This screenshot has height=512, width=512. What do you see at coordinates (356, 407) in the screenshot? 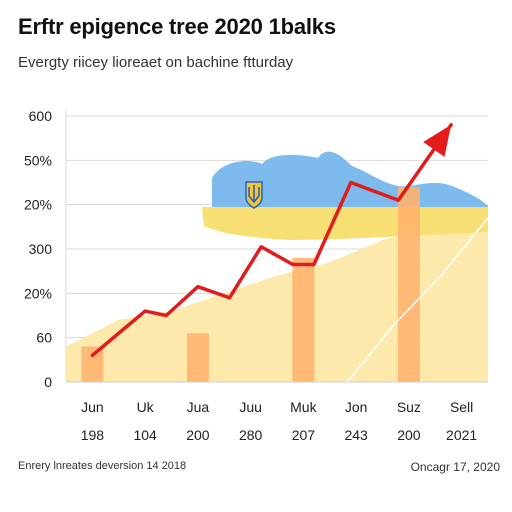
I see `x-tick-label: Jon` at bounding box center [356, 407].